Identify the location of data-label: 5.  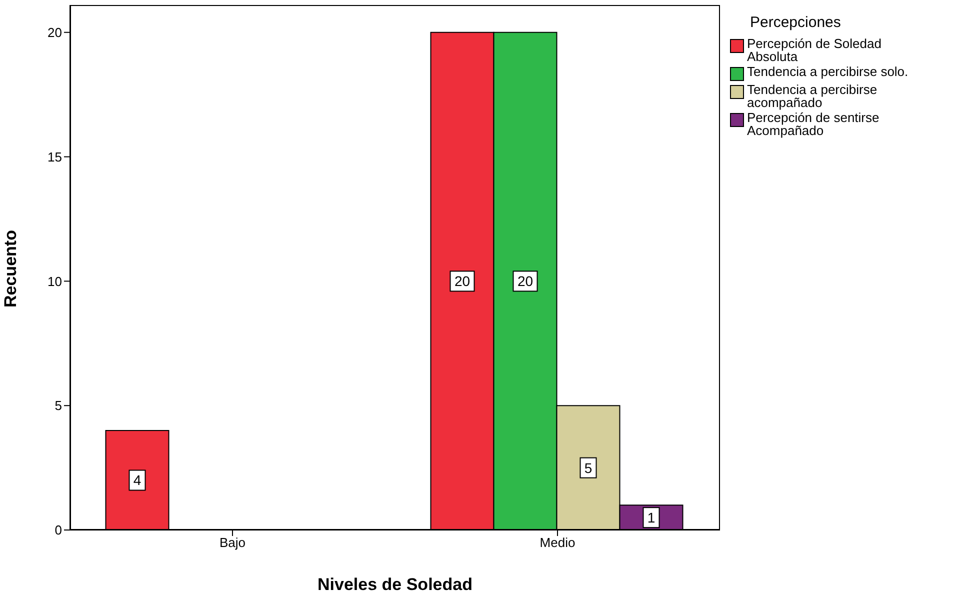
(588, 468).